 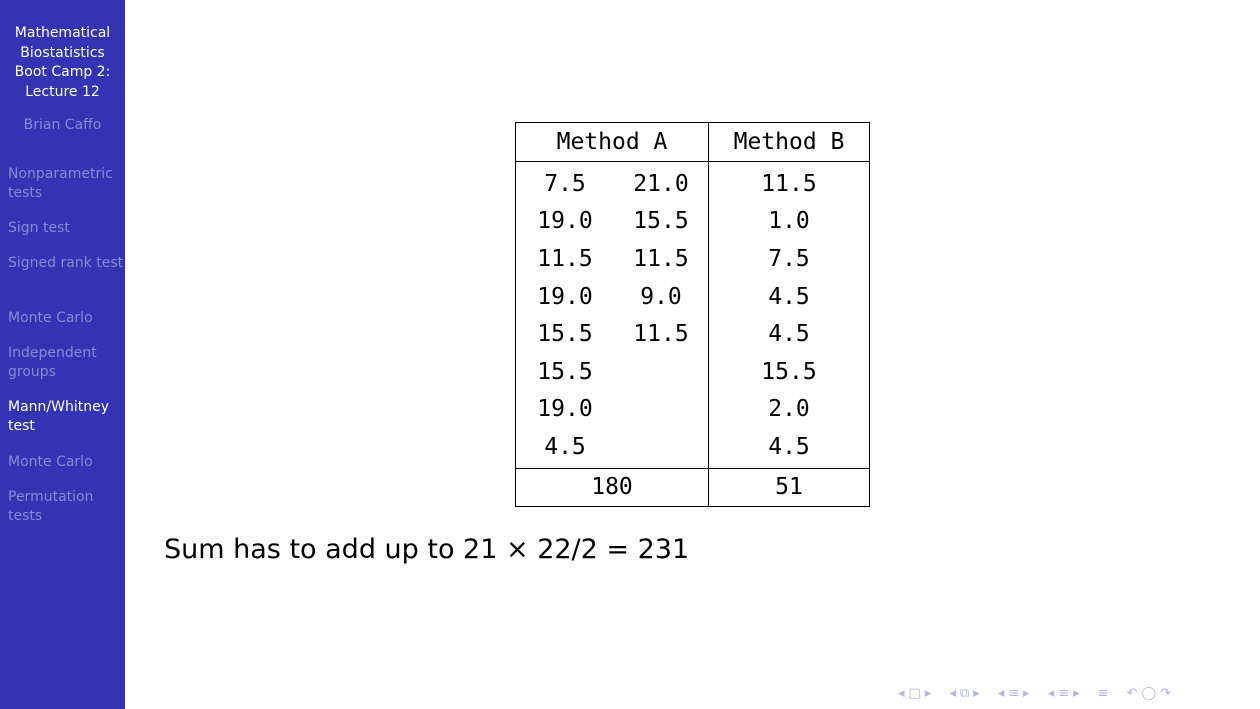 I want to click on sidebar-item-permutation-tests: Permutation tests, so click(x=51, y=506).